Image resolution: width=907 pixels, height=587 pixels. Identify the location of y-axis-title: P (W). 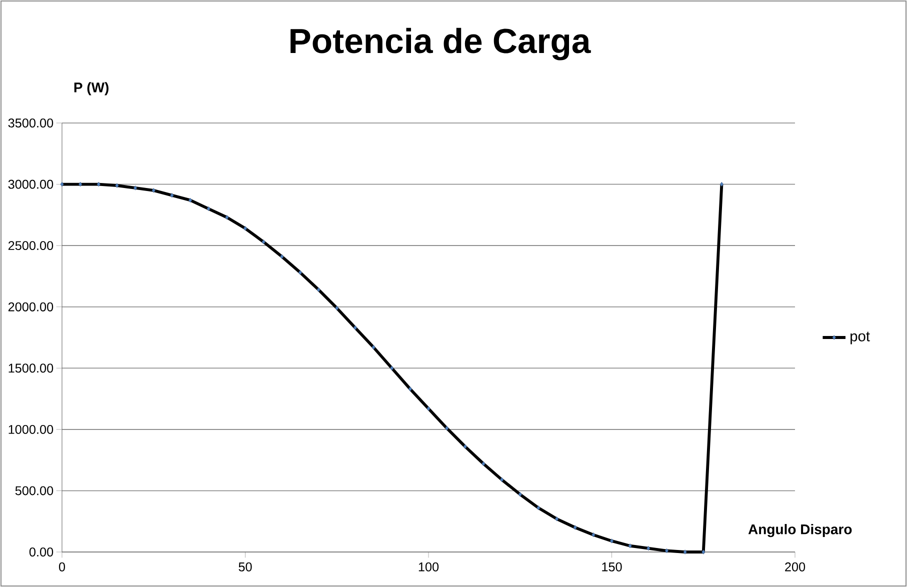
(91, 89).